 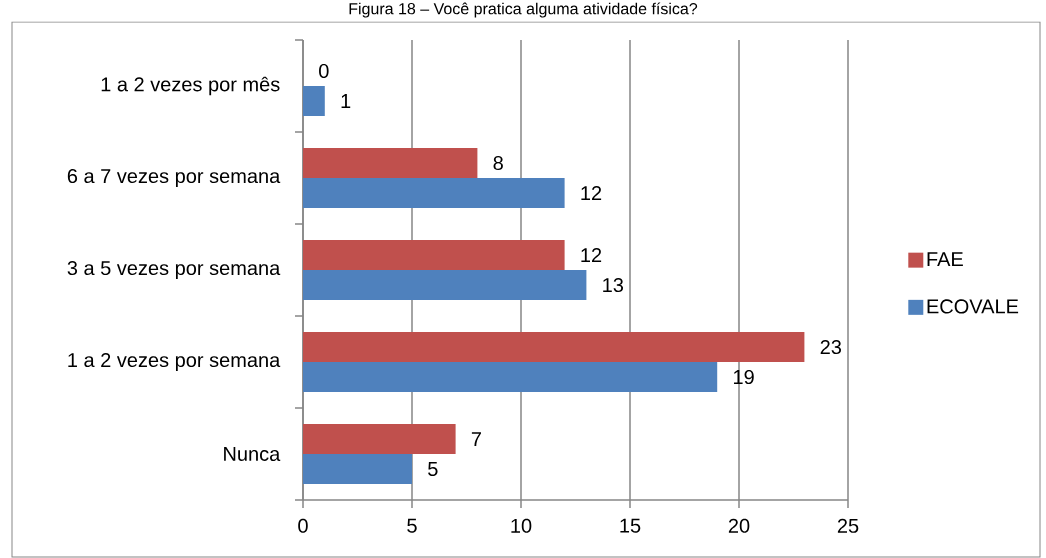 I want to click on data-label: 1, so click(x=346, y=101).